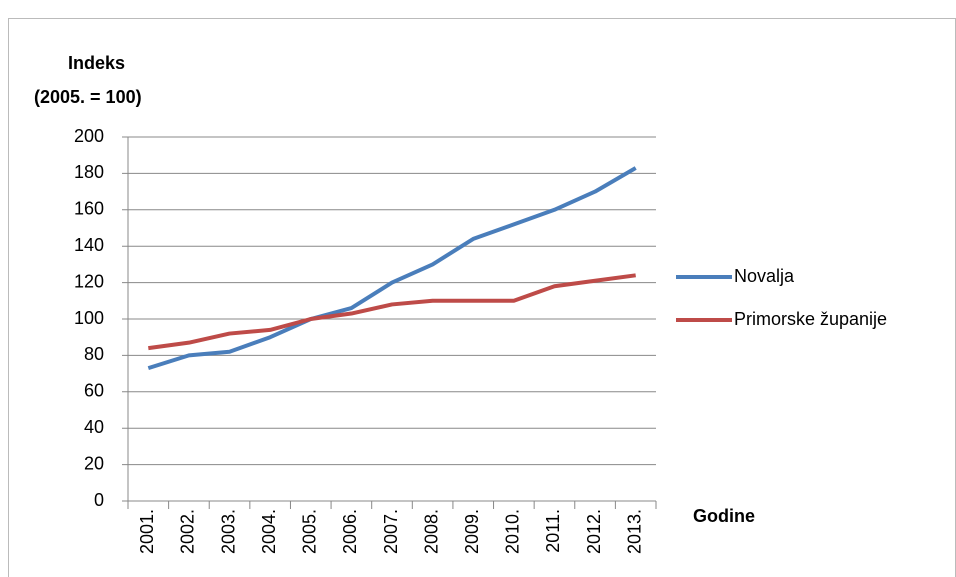  What do you see at coordinates (810, 319) in the screenshot?
I see `legend-label: Primorske županije` at bounding box center [810, 319].